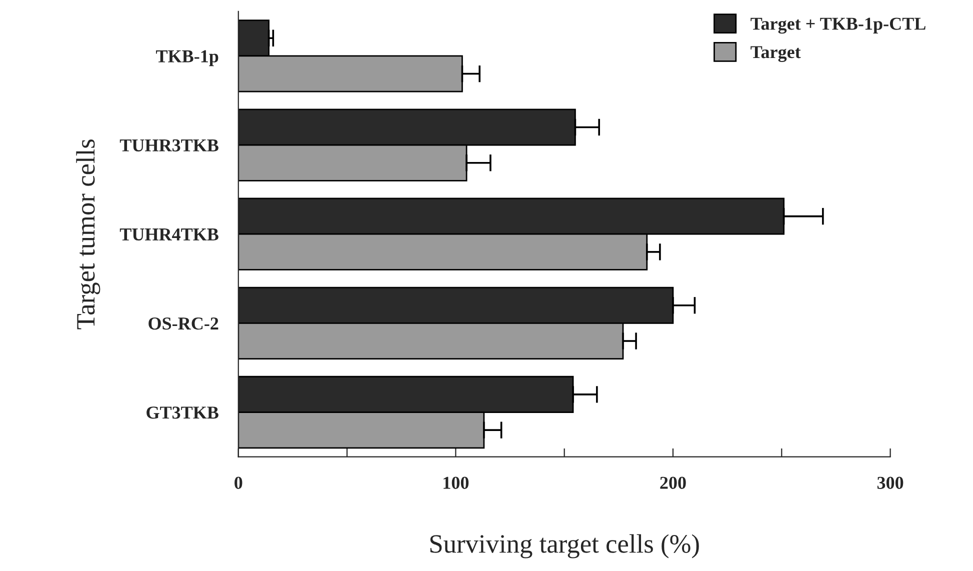 This screenshot has width=973, height=571. I want to click on legend-label: Target, so click(775, 54).